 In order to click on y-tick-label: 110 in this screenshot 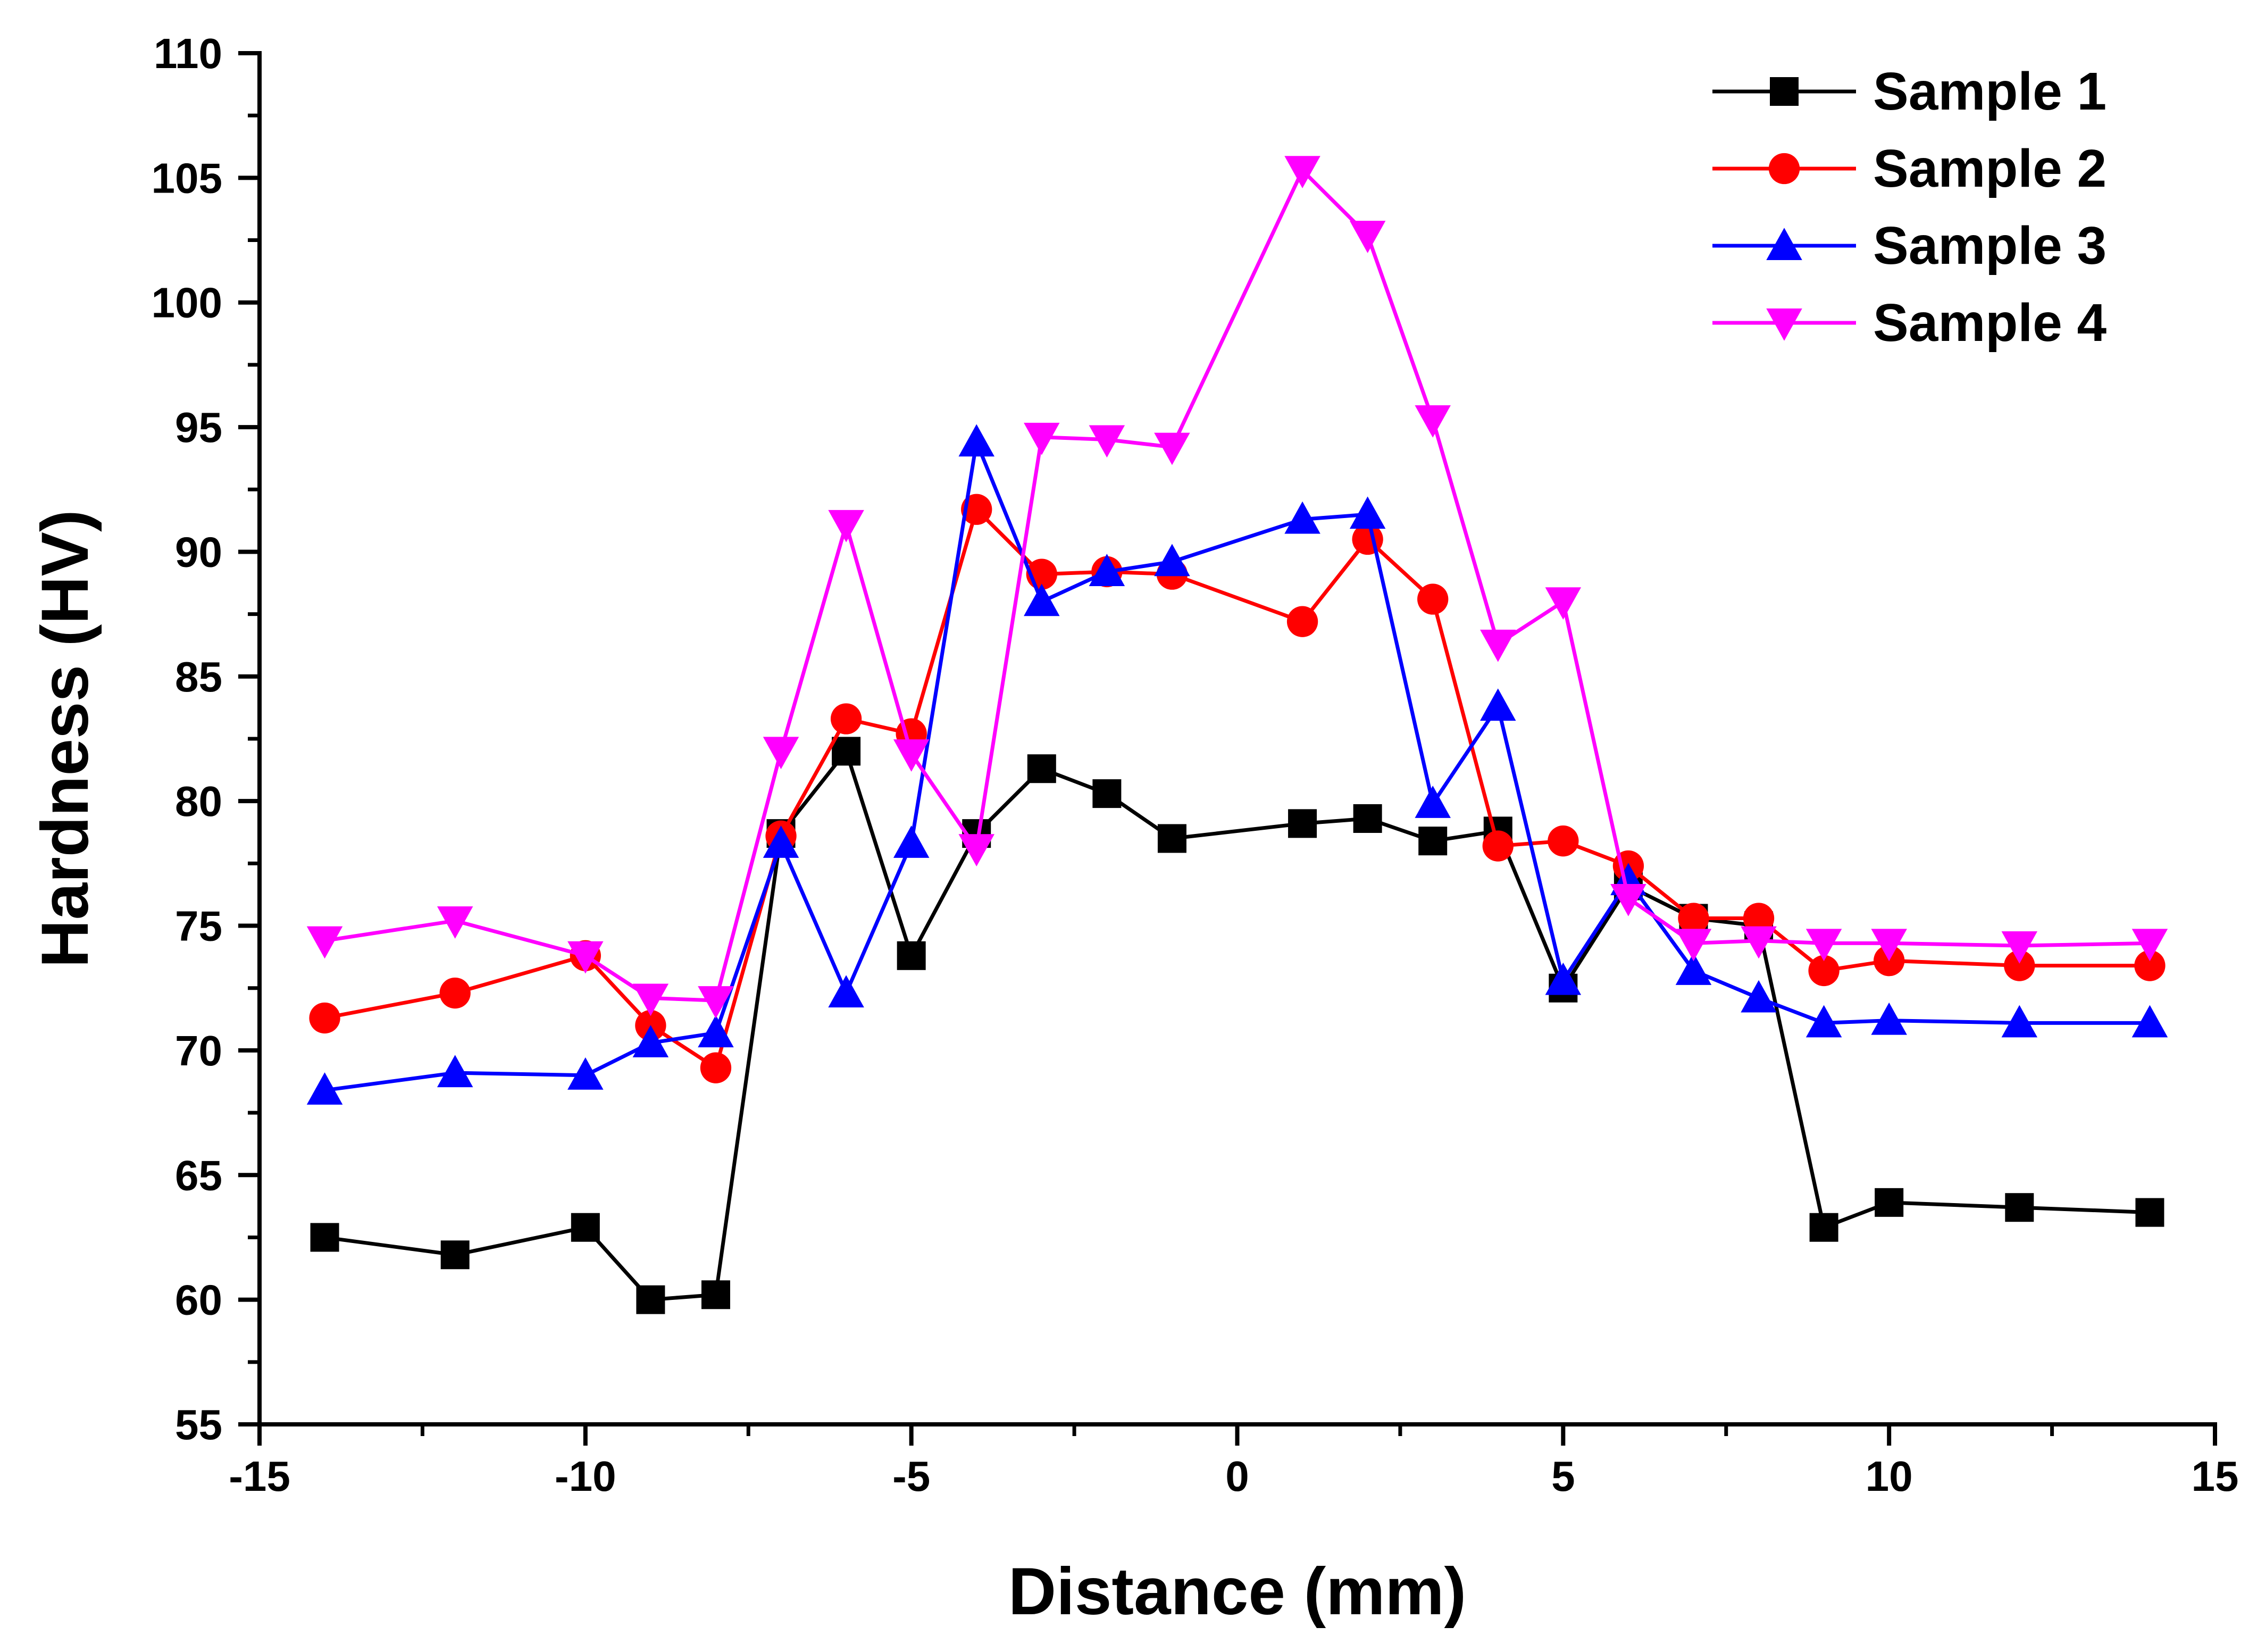, I will do `click(188, 53)`.